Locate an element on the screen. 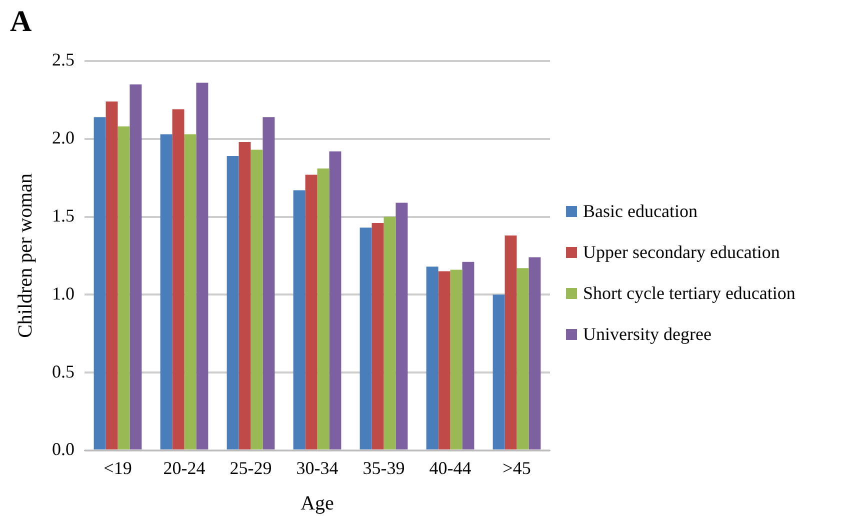 Image resolution: width=849 pixels, height=525 pixels. legend-label: Short cycle tertiary education is located at coordinates (689, 293).